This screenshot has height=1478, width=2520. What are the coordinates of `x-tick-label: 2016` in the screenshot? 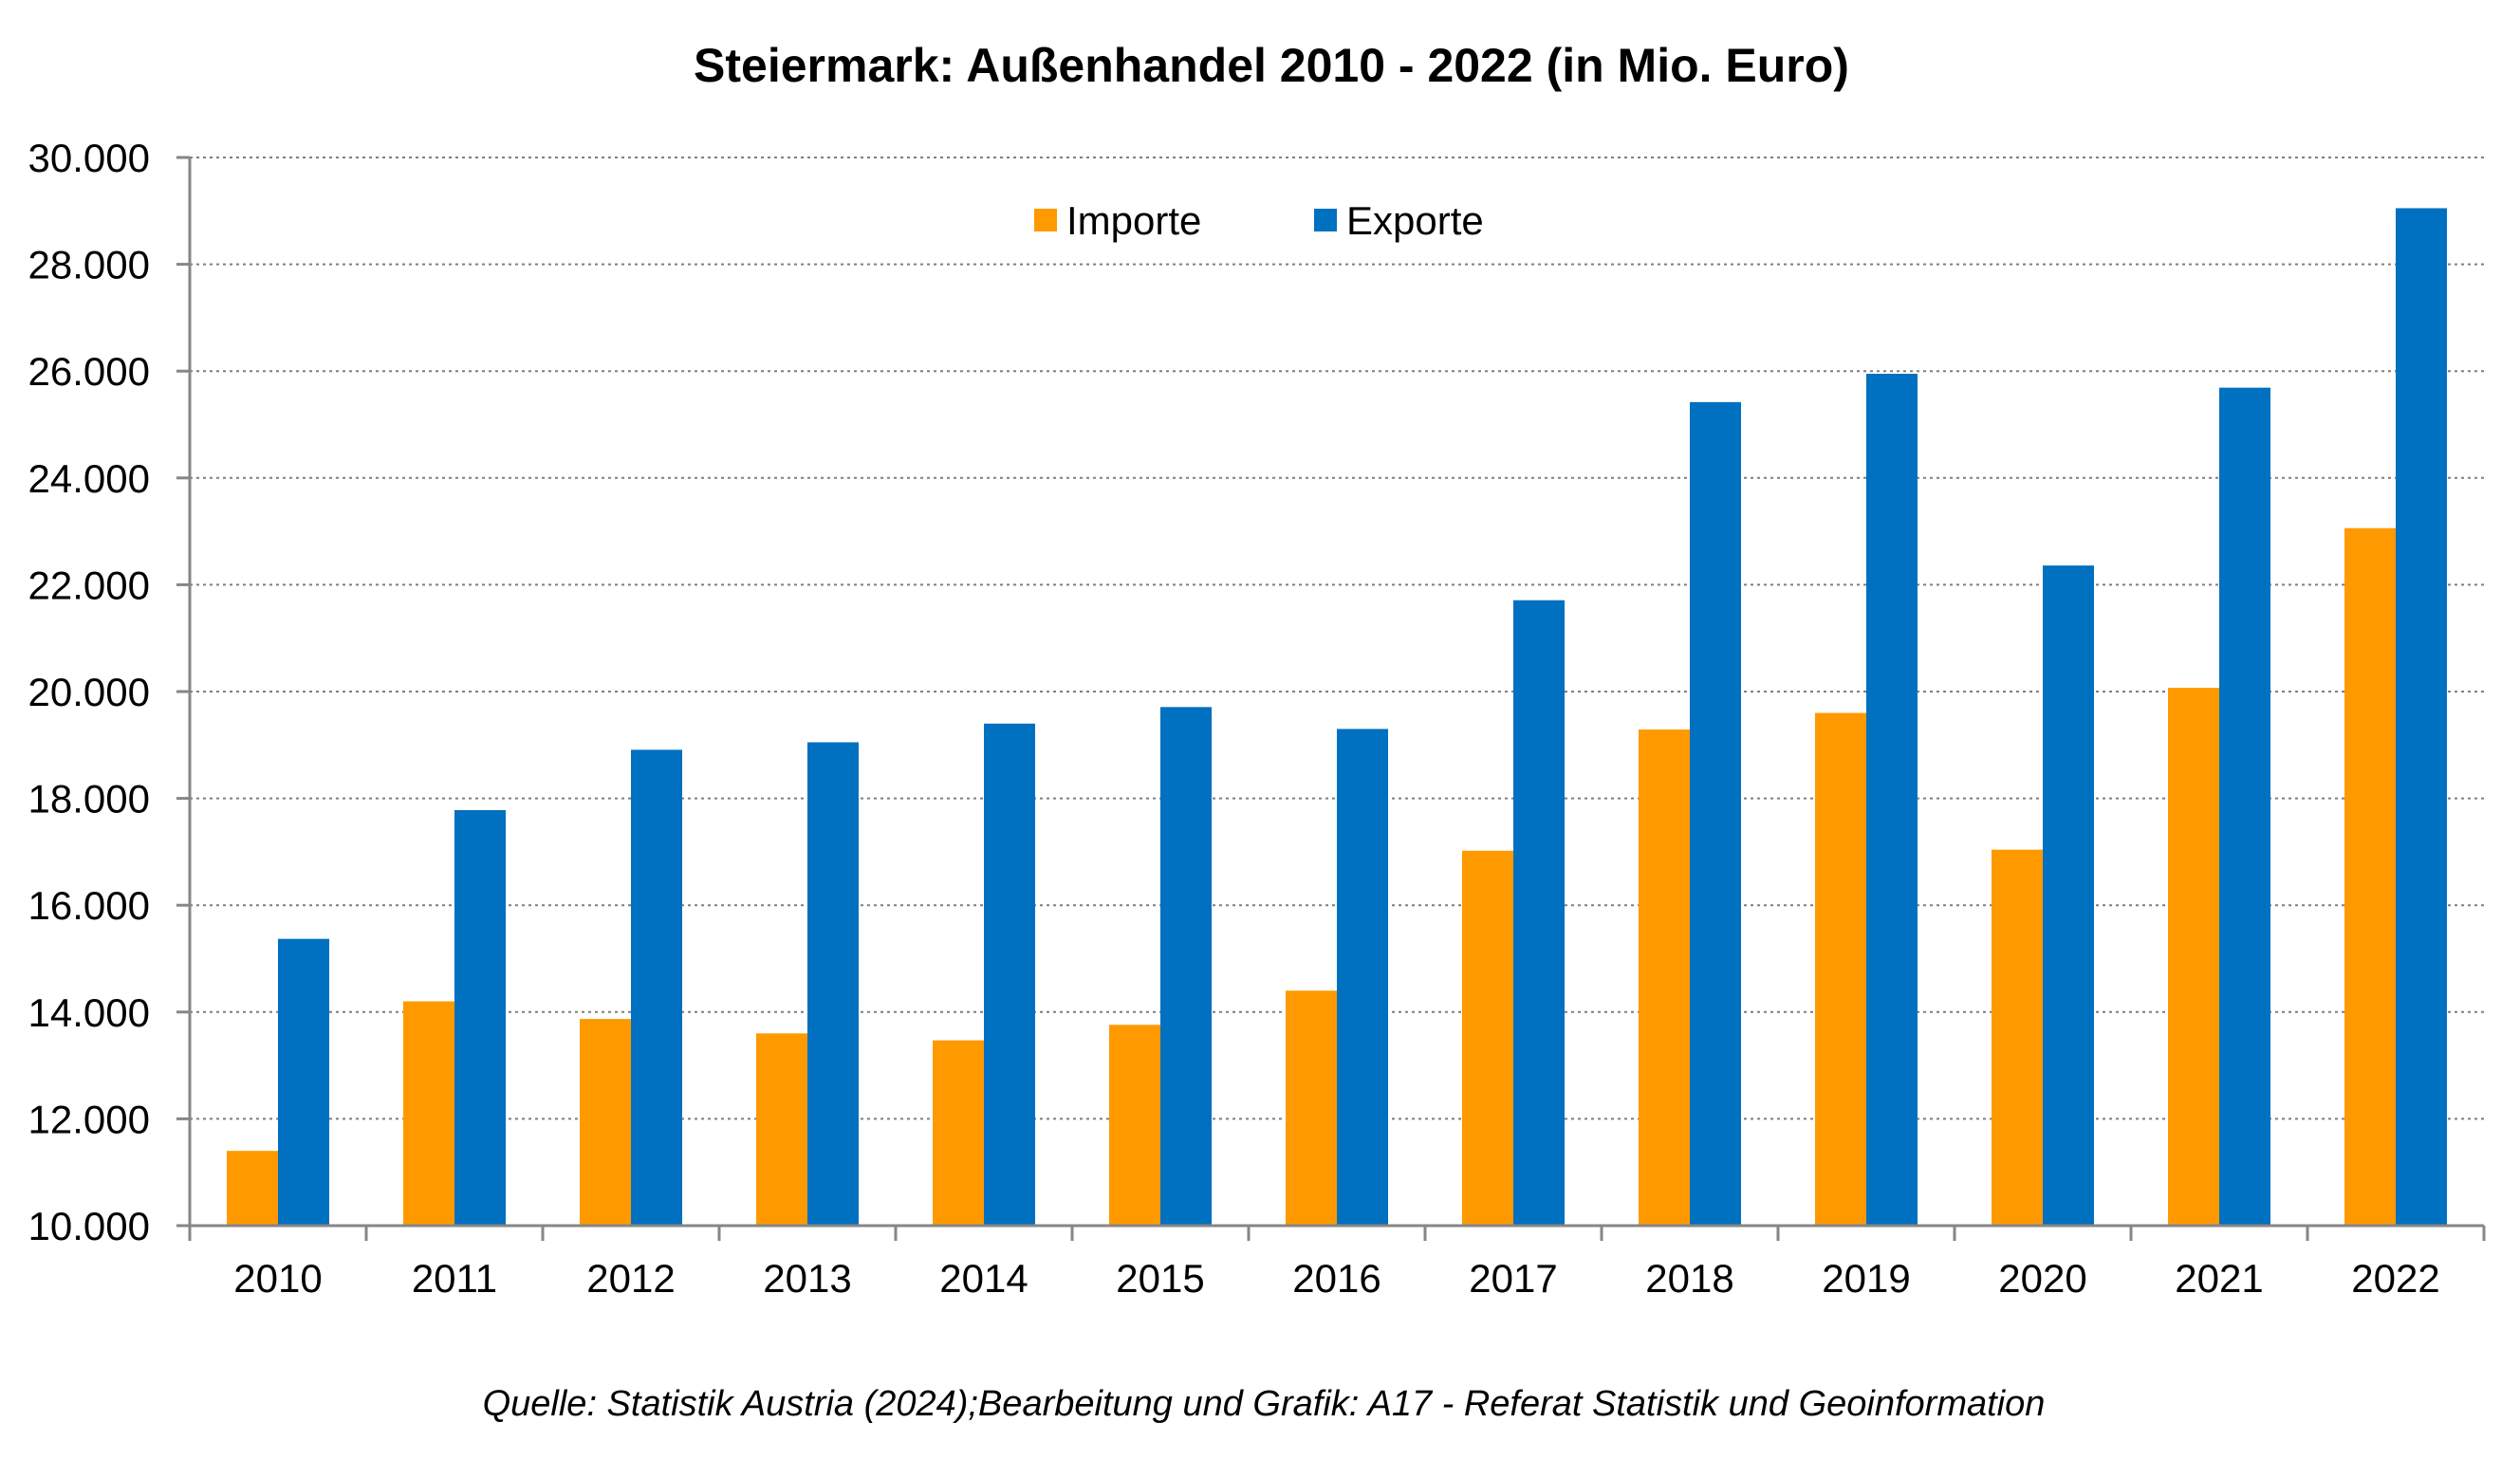 It's located at (1336, 1279).